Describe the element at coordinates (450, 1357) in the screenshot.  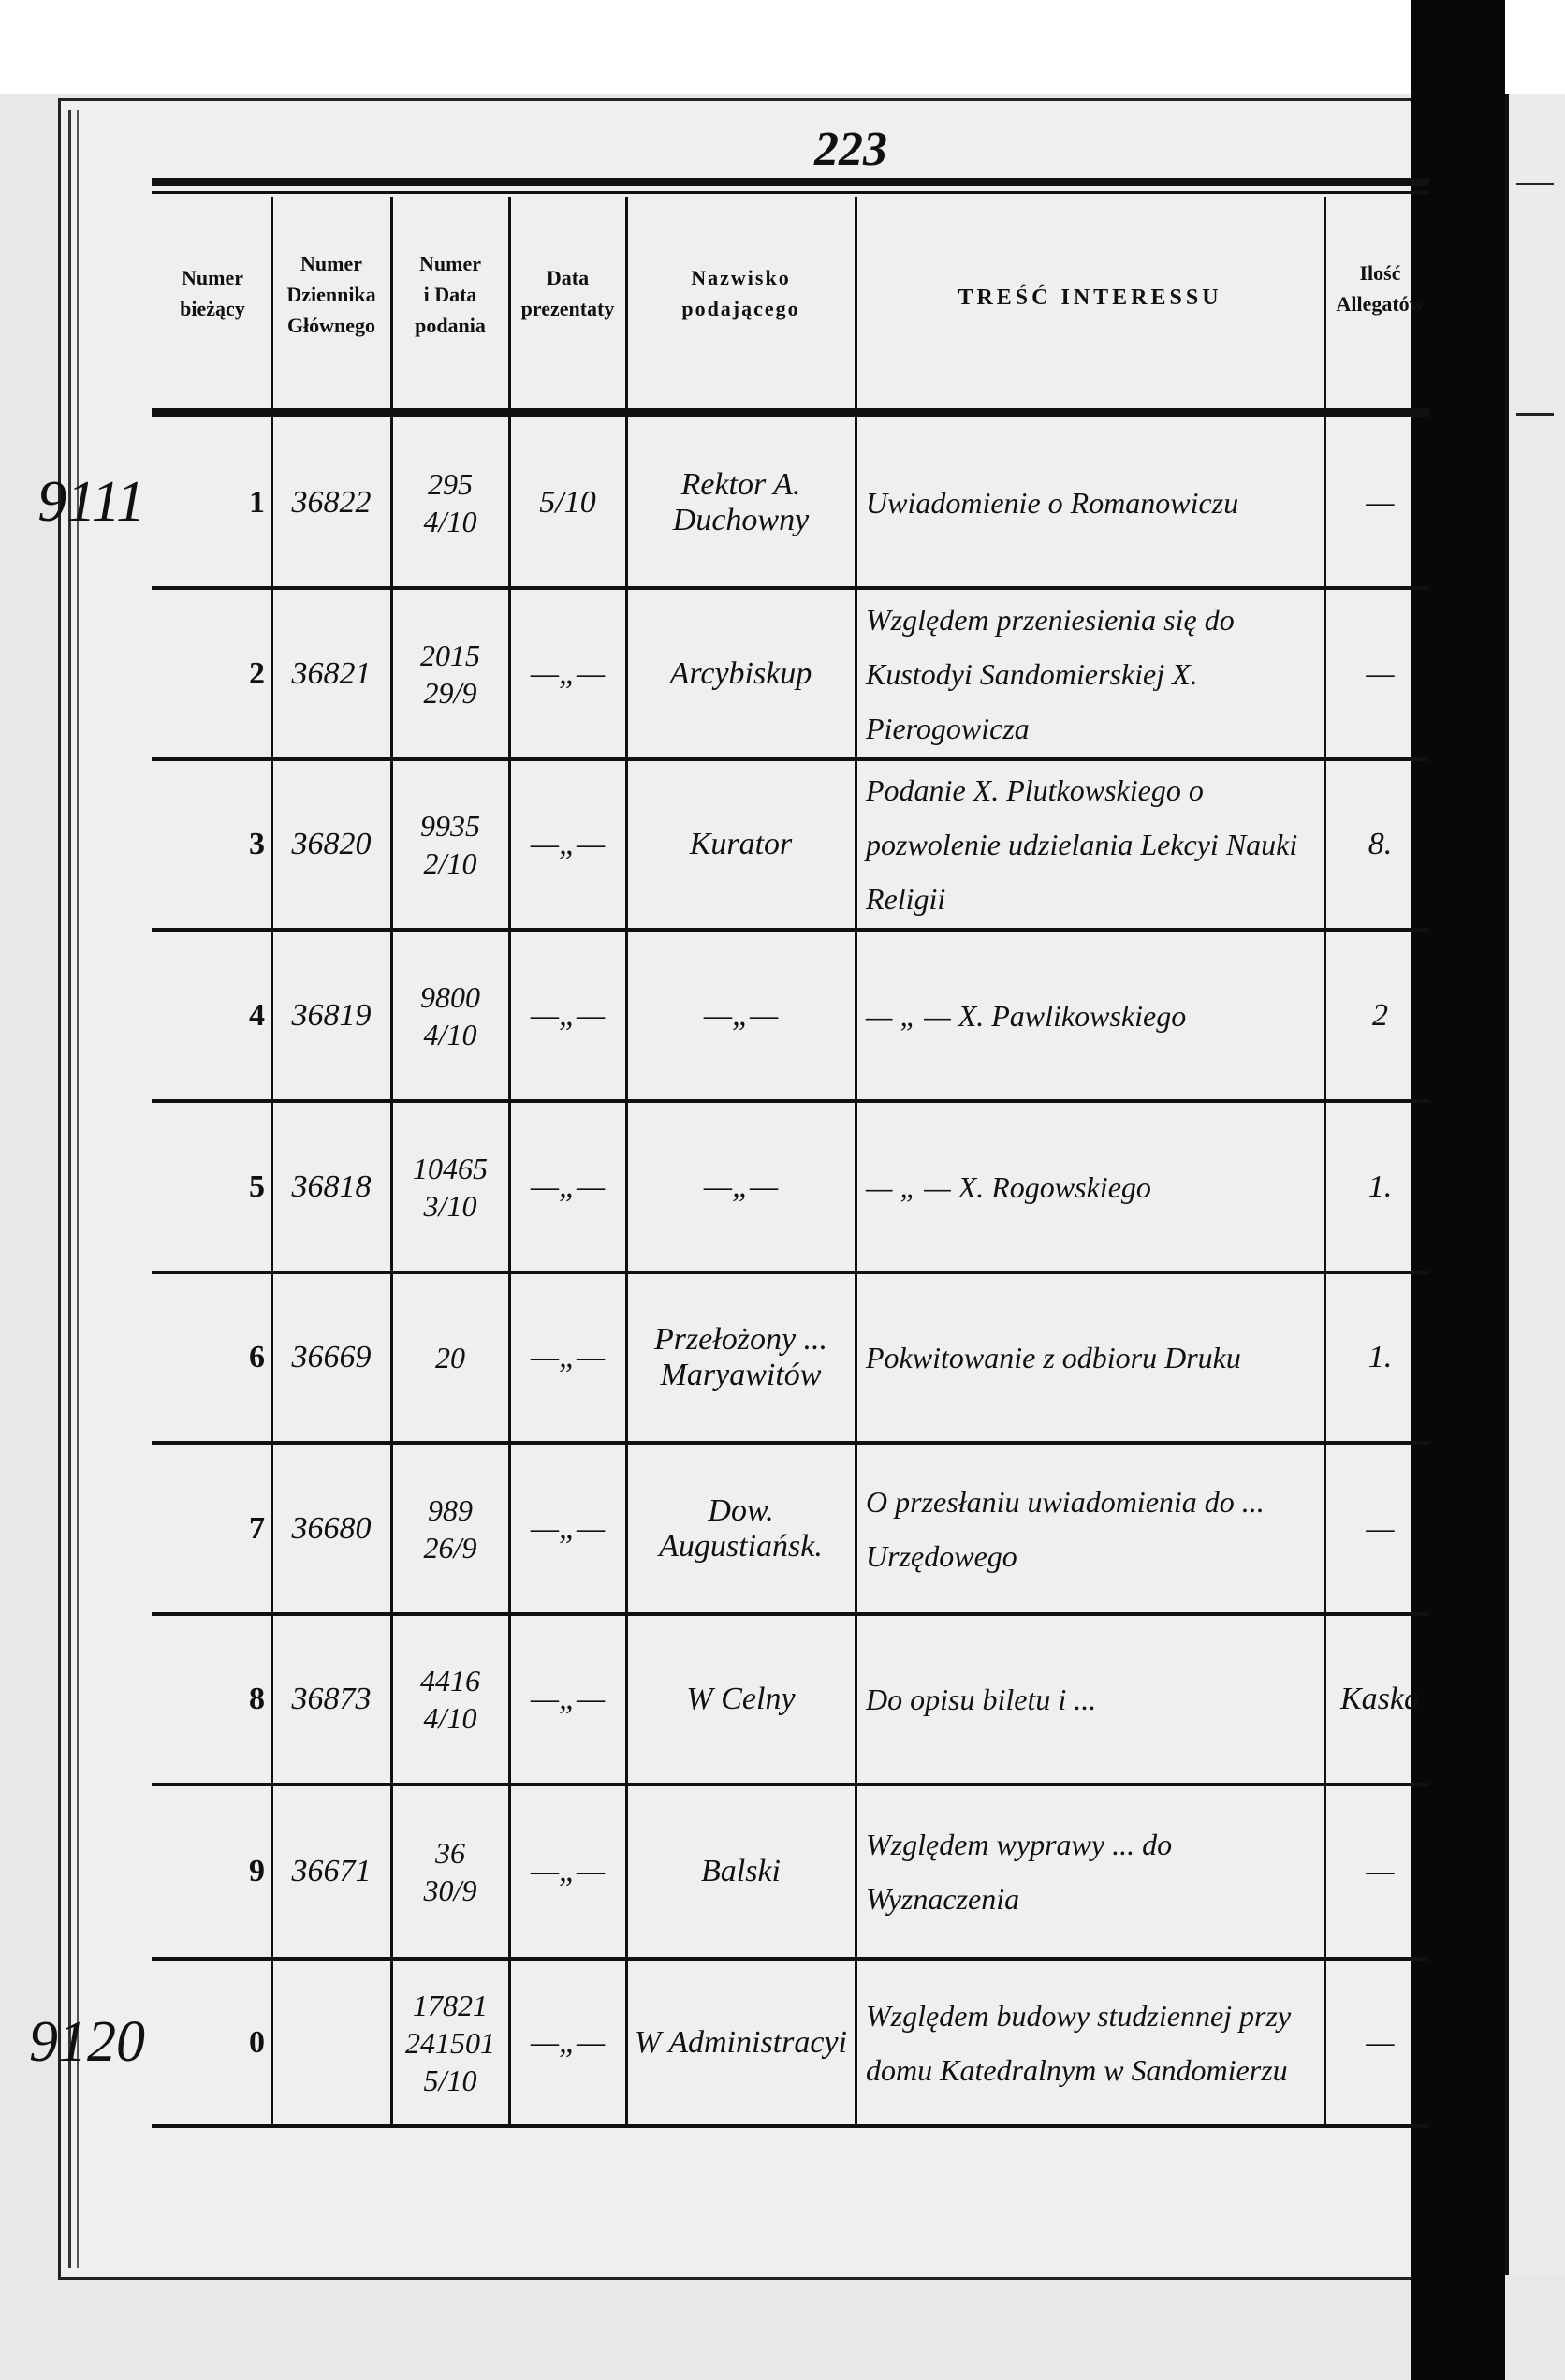
I see `submission-line: 20` at that location.